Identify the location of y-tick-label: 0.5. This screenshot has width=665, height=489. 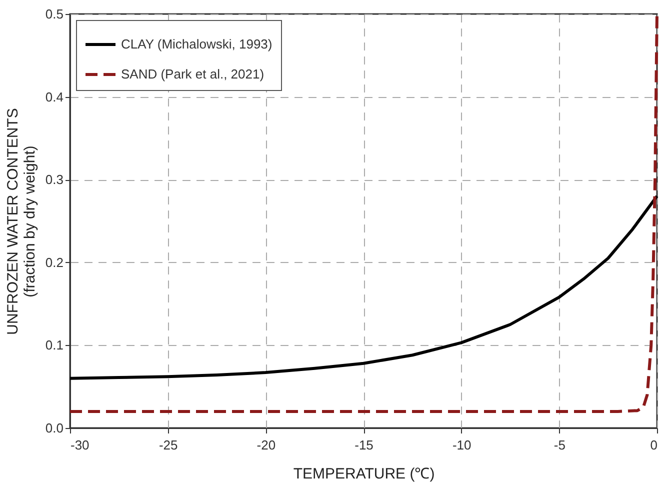
(54, 14).